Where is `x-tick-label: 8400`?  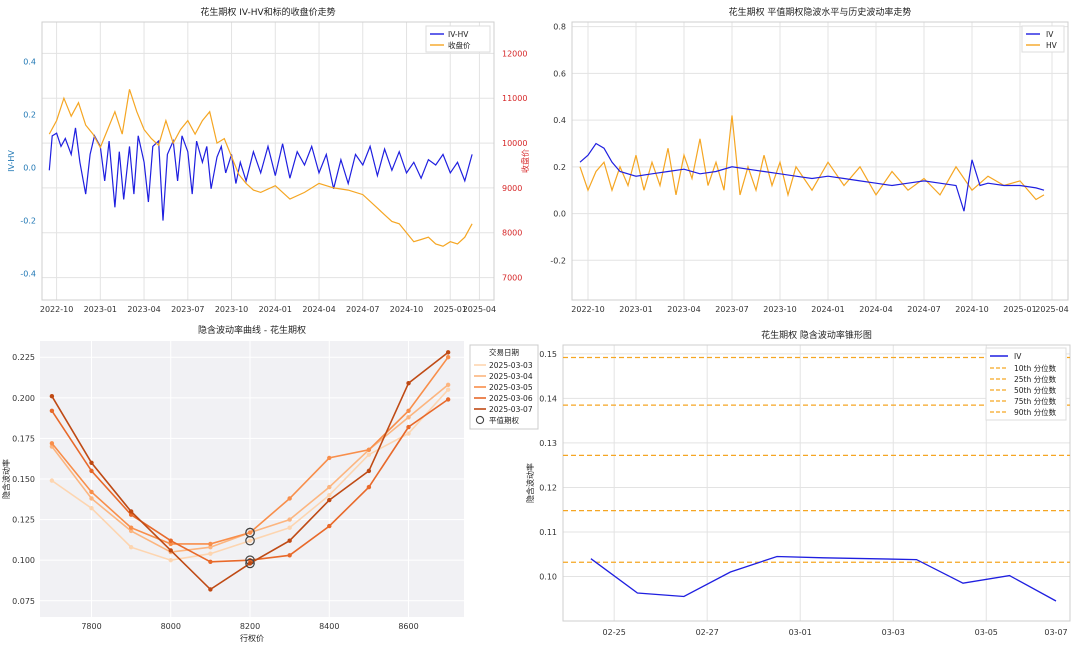 x-tick-label: 8400 is located at coordinates (329, 626).